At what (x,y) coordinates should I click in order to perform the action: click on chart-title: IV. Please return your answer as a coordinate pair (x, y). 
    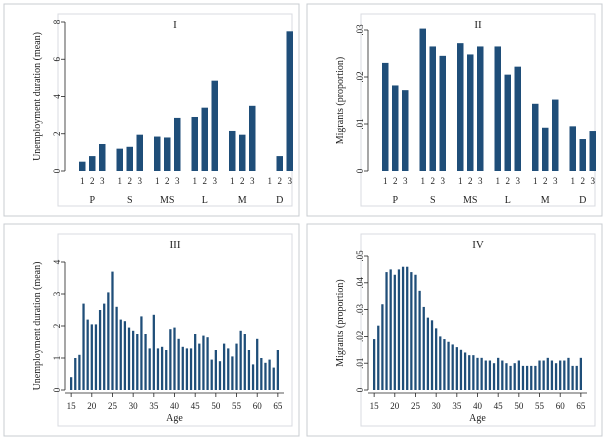
    Looking at the image, I should click on (478, 245).